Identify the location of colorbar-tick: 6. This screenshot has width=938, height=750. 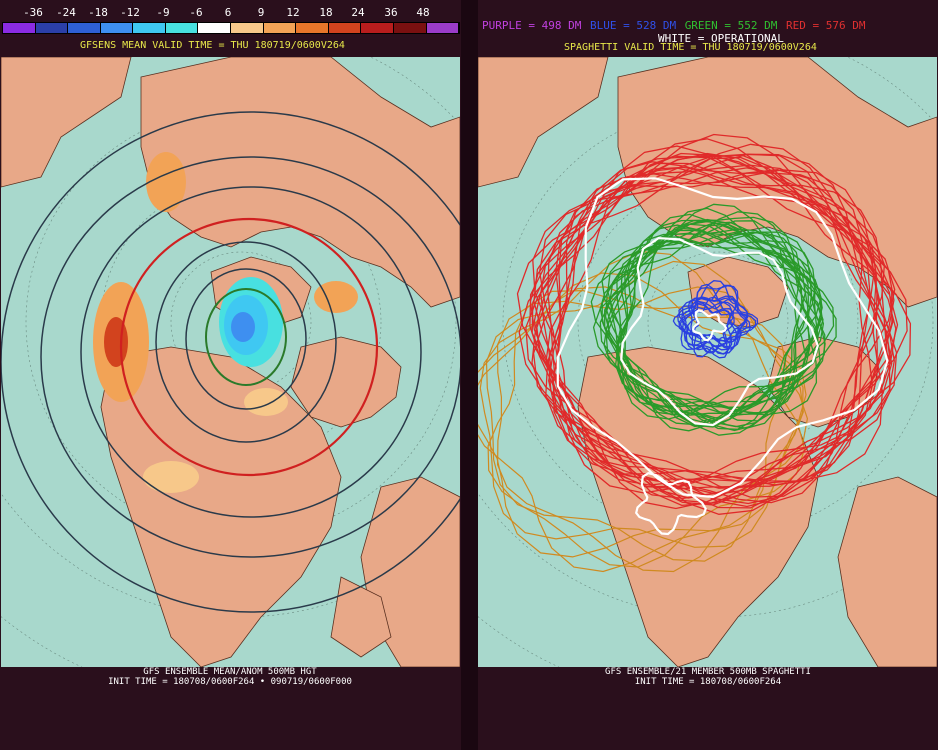
(228, 12).